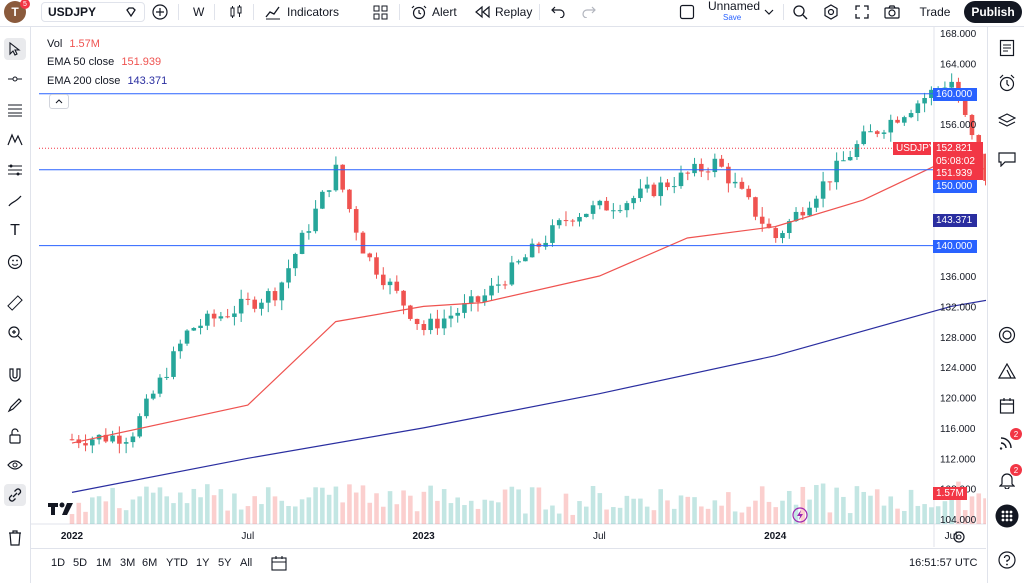 The image size is (1024, 584). I want to click on level-tag-160: 160.000, so click(955, 94).